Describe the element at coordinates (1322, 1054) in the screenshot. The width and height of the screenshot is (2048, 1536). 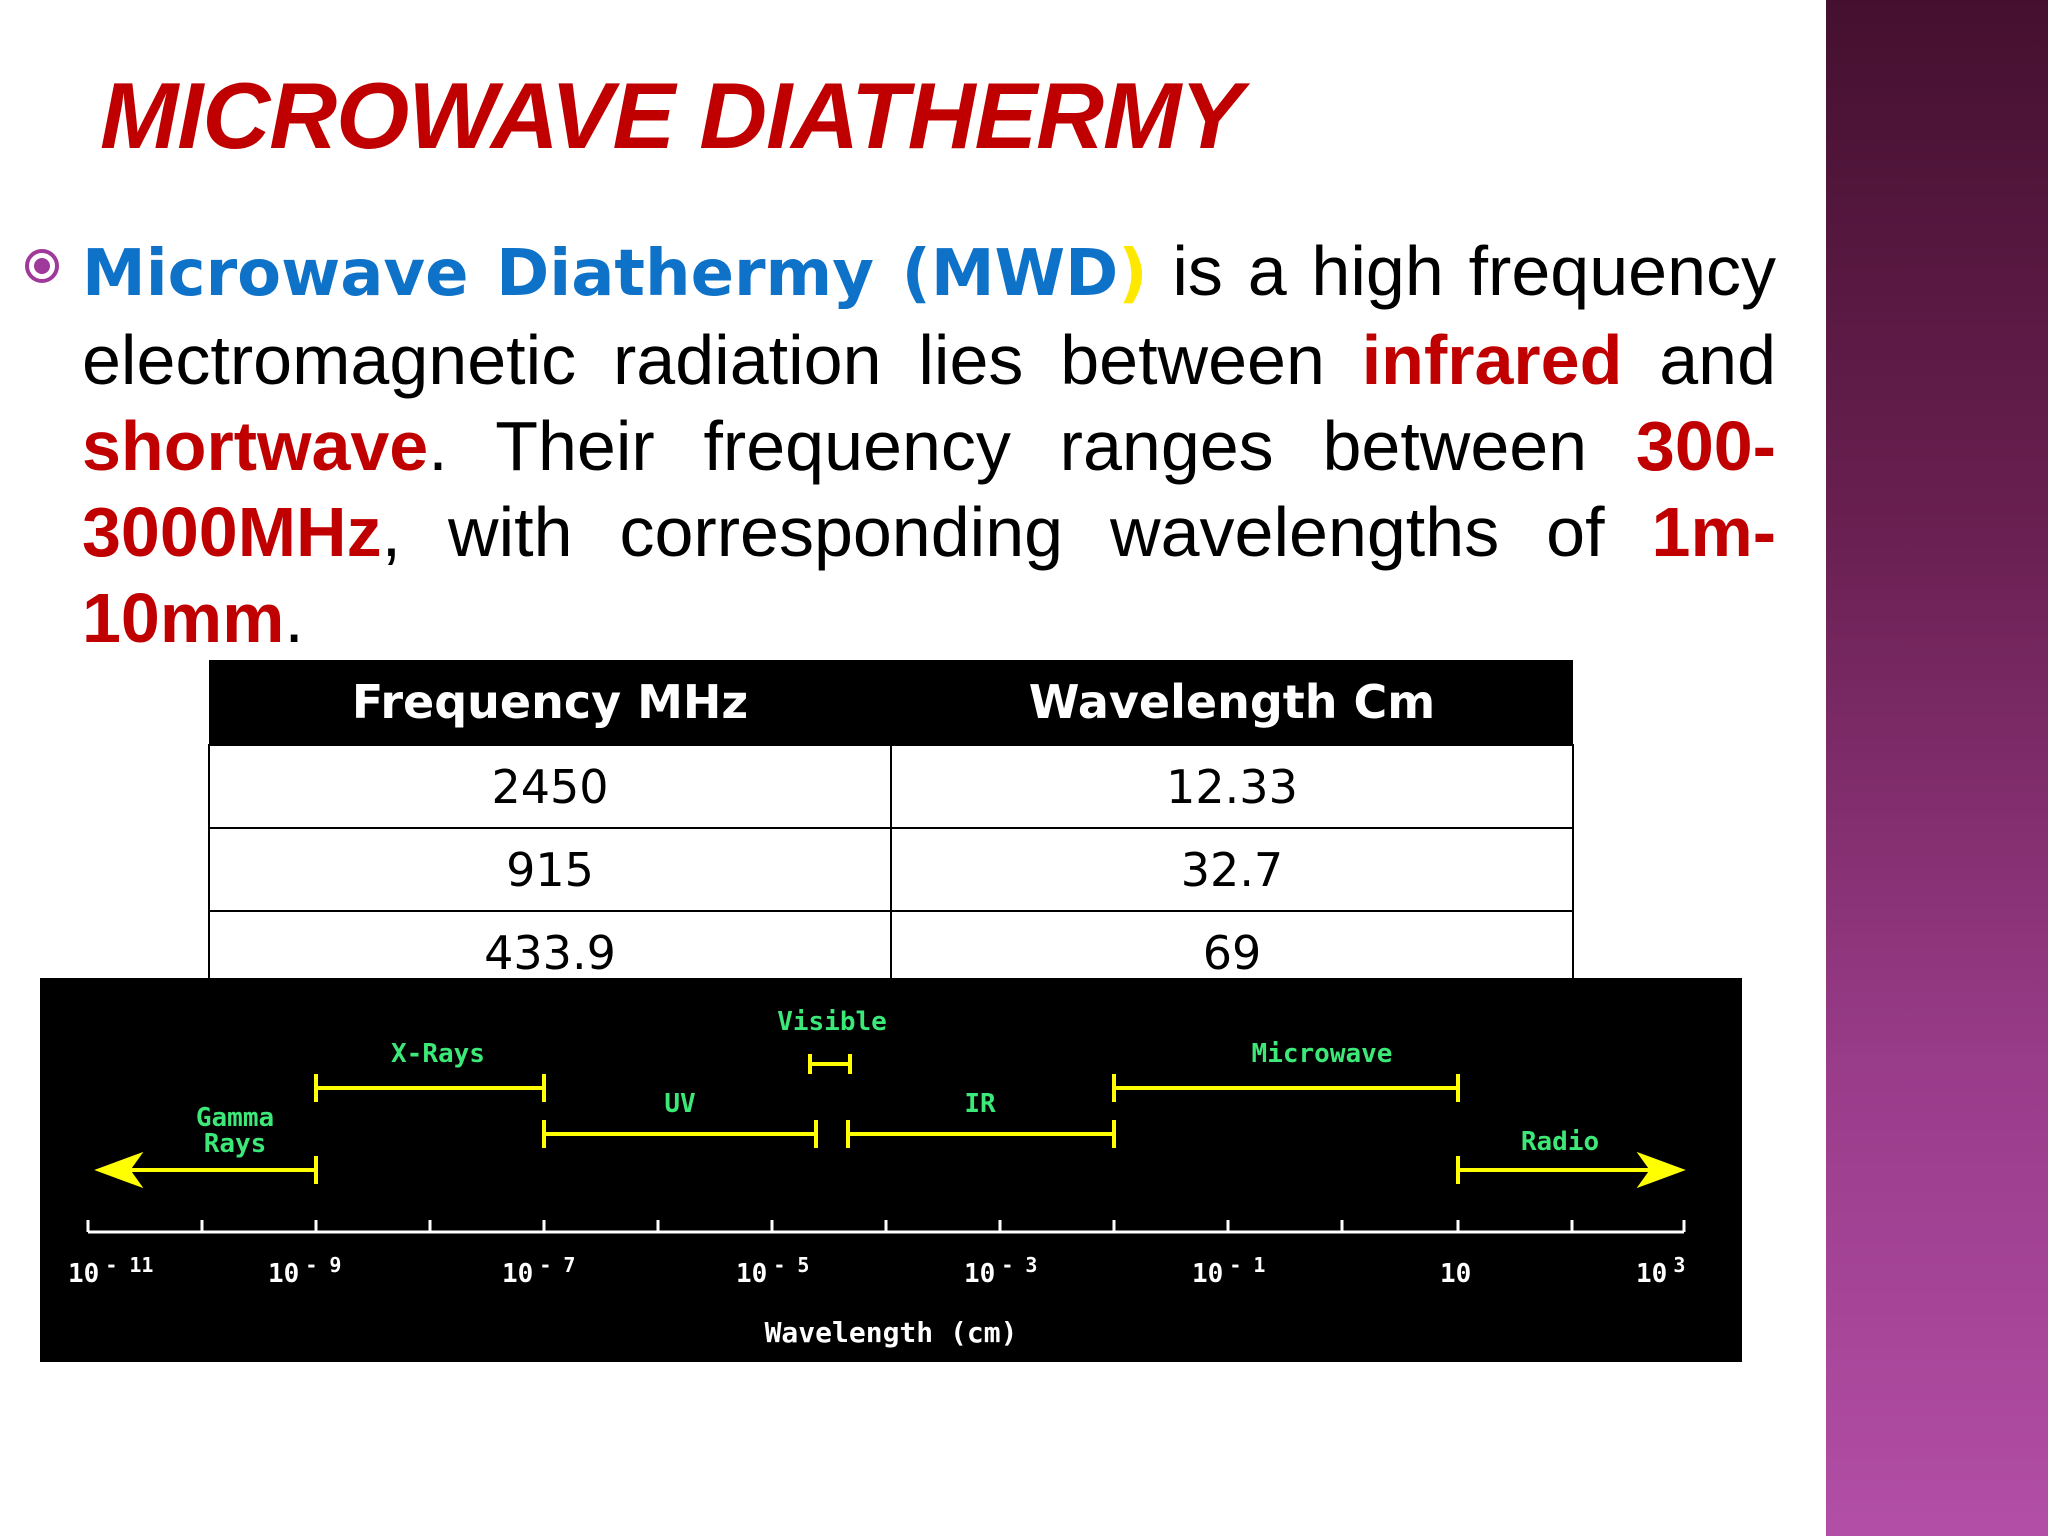
I see `label-microwave: Microwave` at that location.